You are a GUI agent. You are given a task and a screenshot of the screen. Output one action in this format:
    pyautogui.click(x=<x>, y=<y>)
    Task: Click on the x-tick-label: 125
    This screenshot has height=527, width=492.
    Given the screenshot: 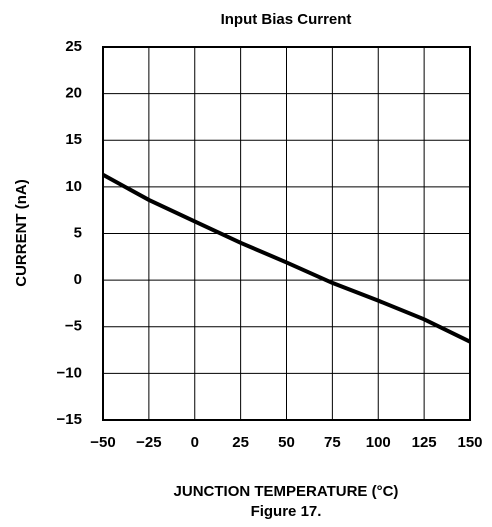 What is the action you would take?
    pyautogui.click(x=424, y=442)
    